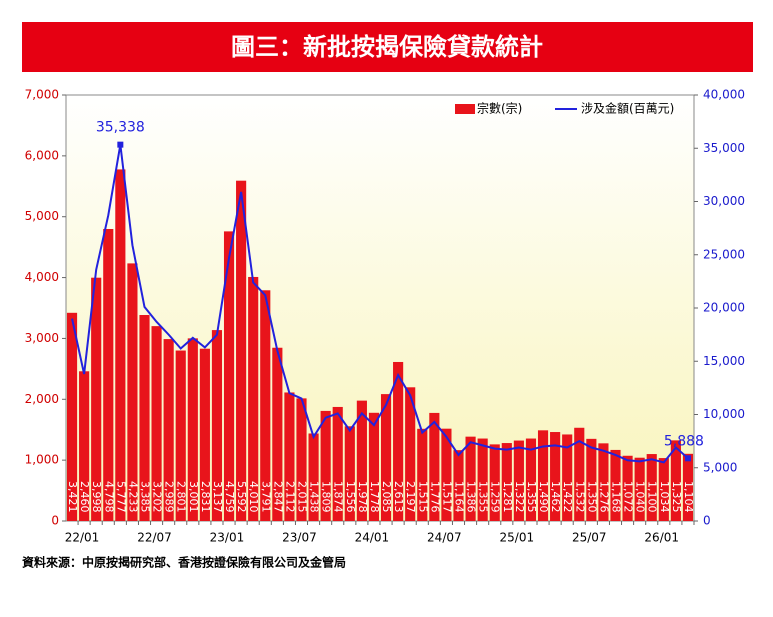 The image size is (773, 617). Describe the element at coordinates (684, 441) in the screenshot. I see `line-value-label: 5,888` at that location.